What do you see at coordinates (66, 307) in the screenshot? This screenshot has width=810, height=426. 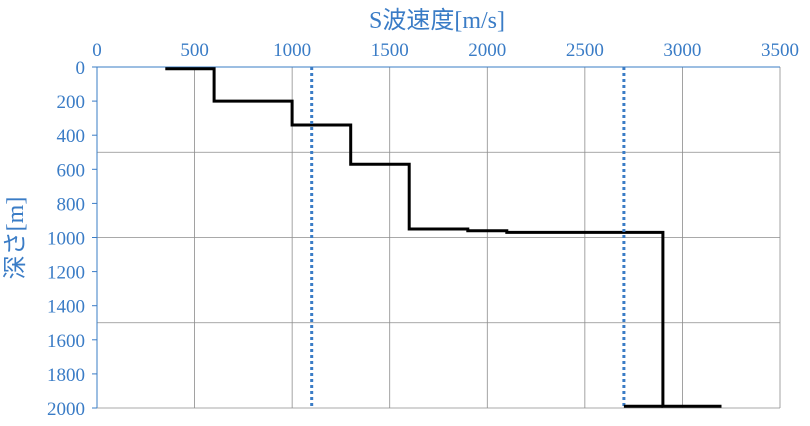 I see `y-tick-label: 1400` at bounding box center [66, 307].